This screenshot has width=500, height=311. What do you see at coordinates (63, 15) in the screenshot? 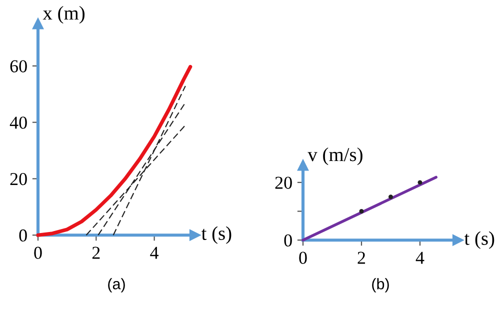
I see `y-axis-title: x (m)` at bounding box center [63, 15].